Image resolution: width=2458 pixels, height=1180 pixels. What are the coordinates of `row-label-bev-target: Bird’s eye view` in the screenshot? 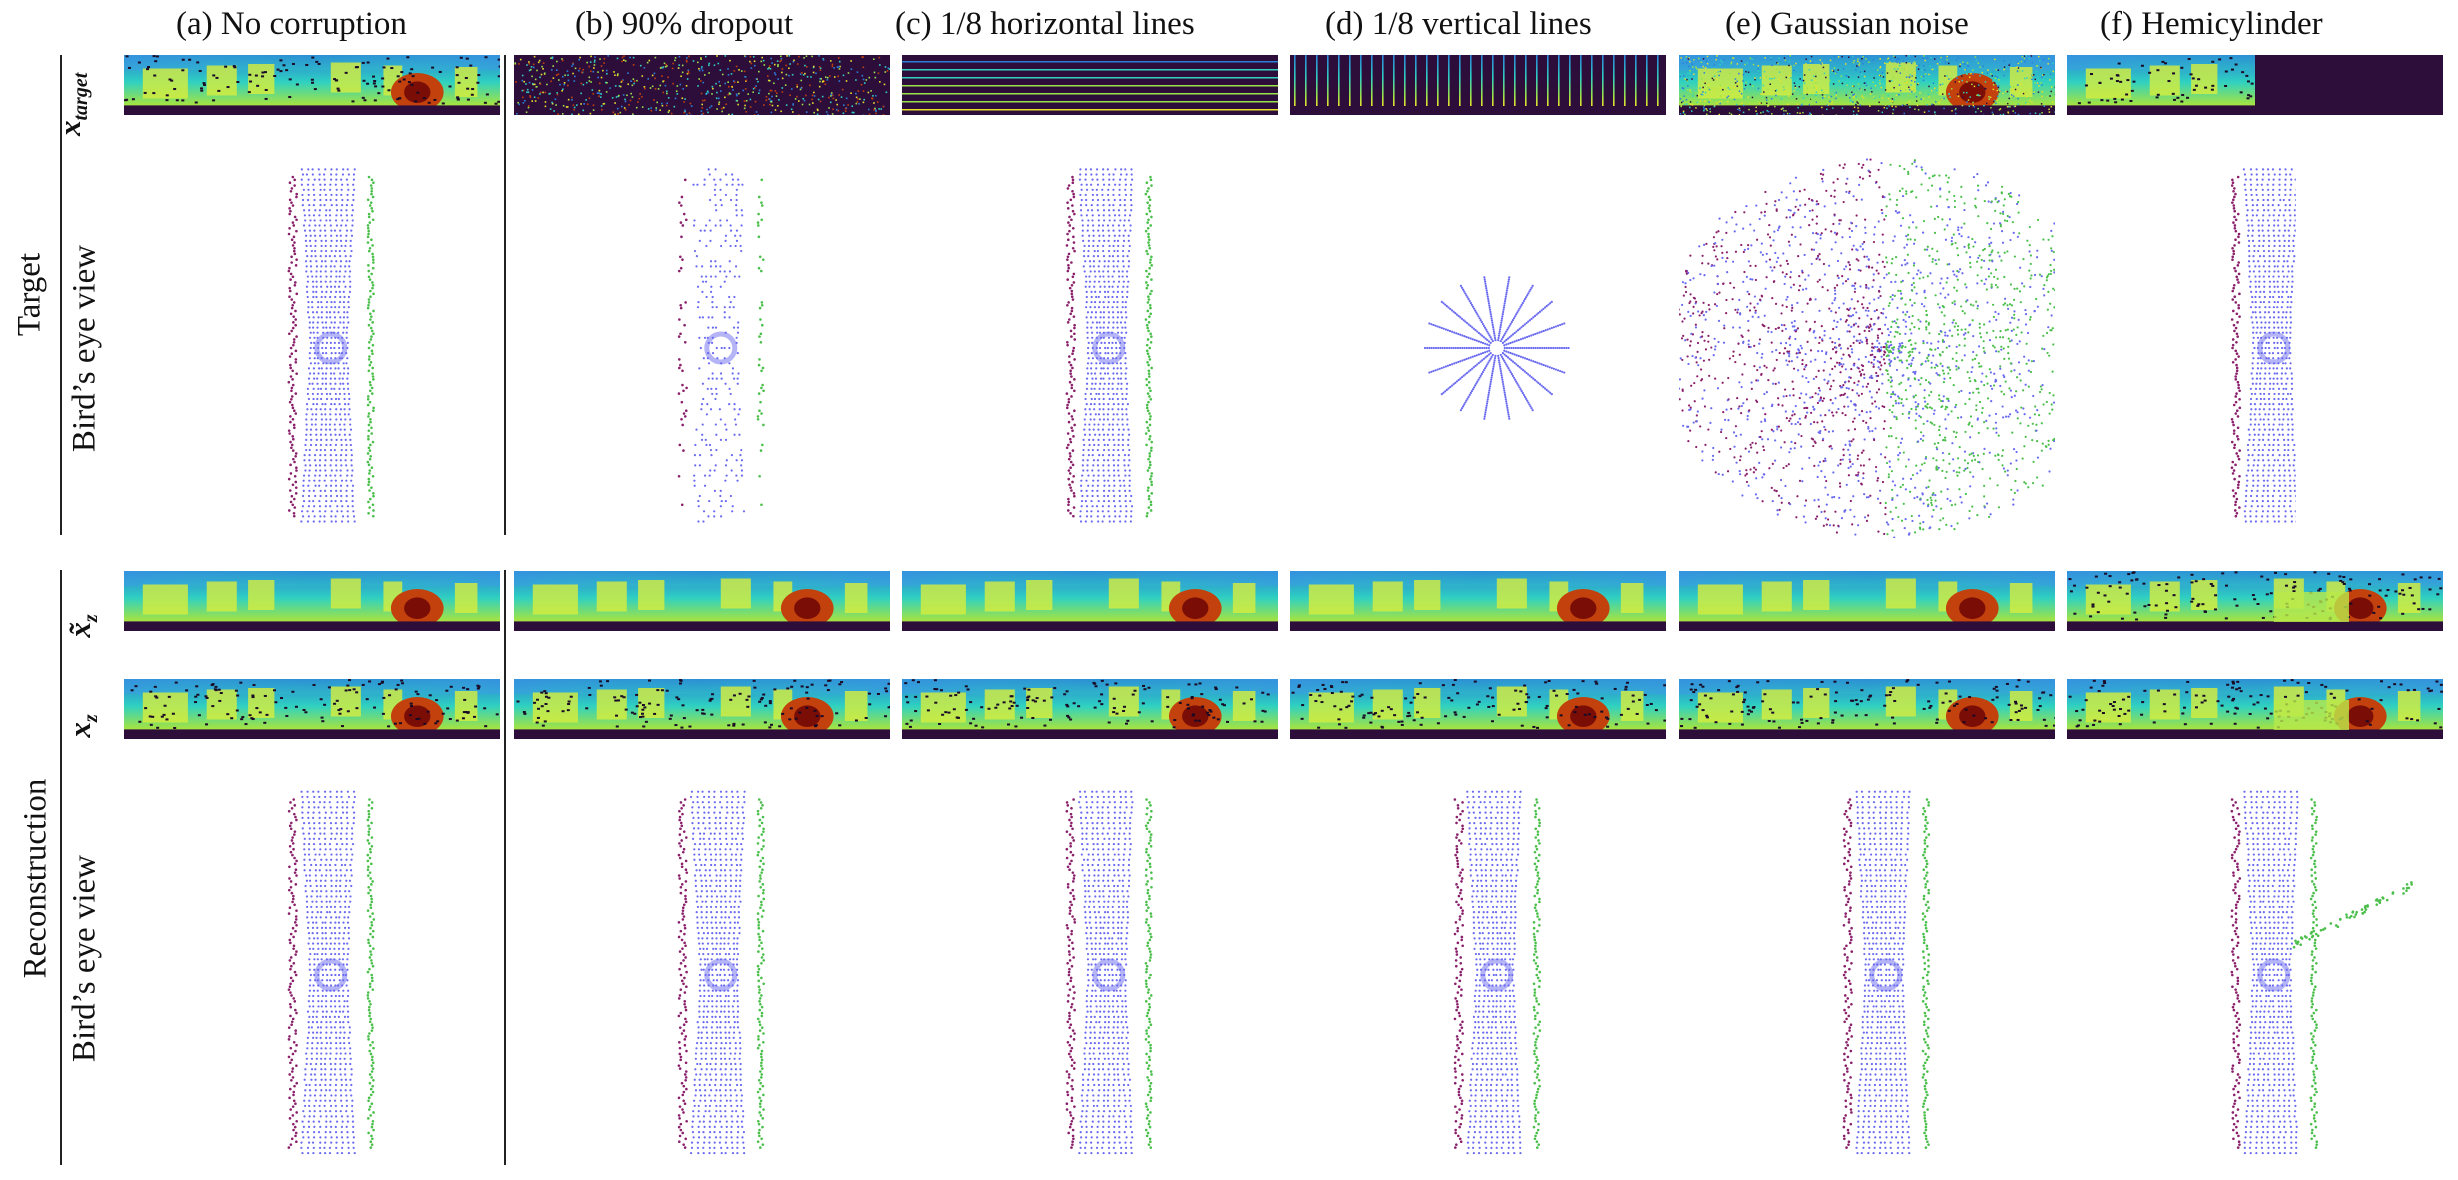 It's located at (84, 348).